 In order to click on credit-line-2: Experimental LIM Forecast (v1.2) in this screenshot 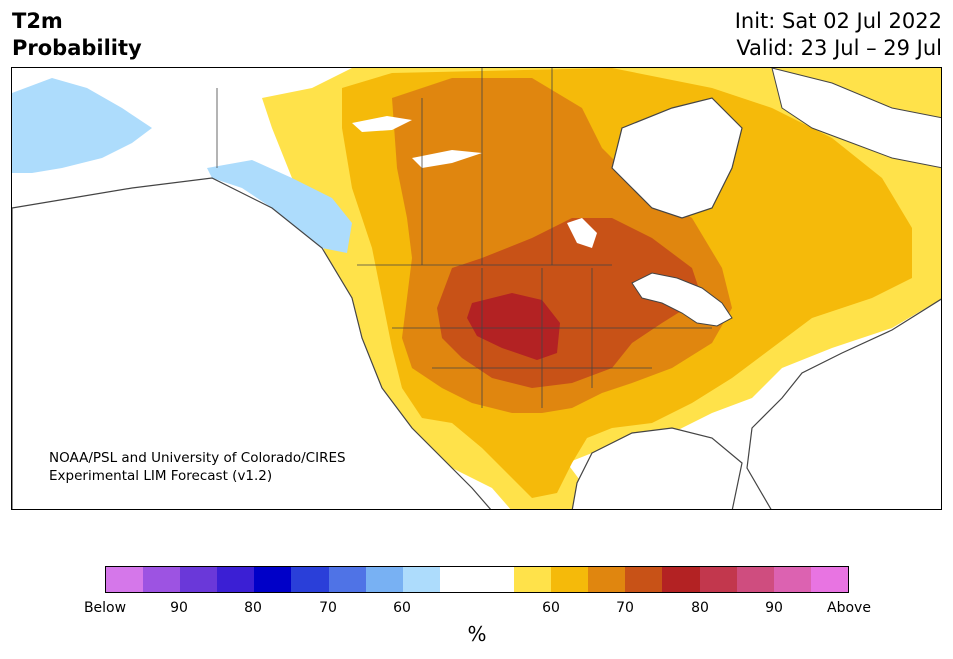, I will do `click(161, 476)`.